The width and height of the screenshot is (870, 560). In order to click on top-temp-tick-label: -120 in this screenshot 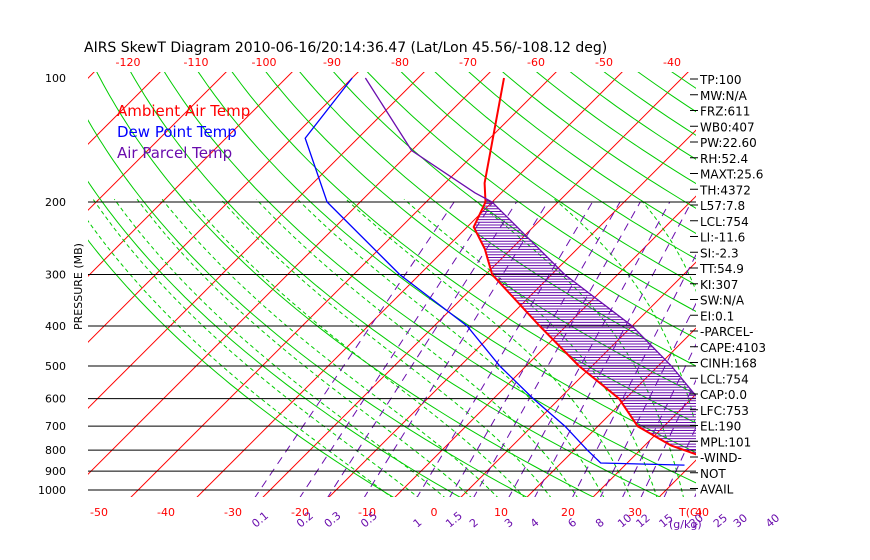, I will do `click(128, 62)`.